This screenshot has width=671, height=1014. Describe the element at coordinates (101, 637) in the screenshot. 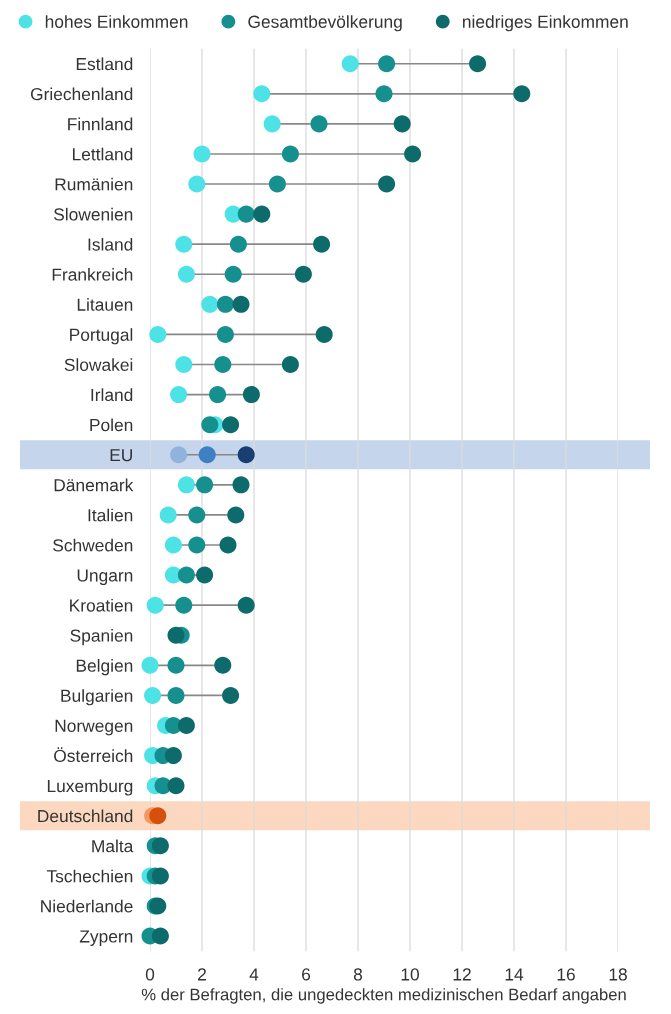

I see `y-tick-label: Spanien` at that location.